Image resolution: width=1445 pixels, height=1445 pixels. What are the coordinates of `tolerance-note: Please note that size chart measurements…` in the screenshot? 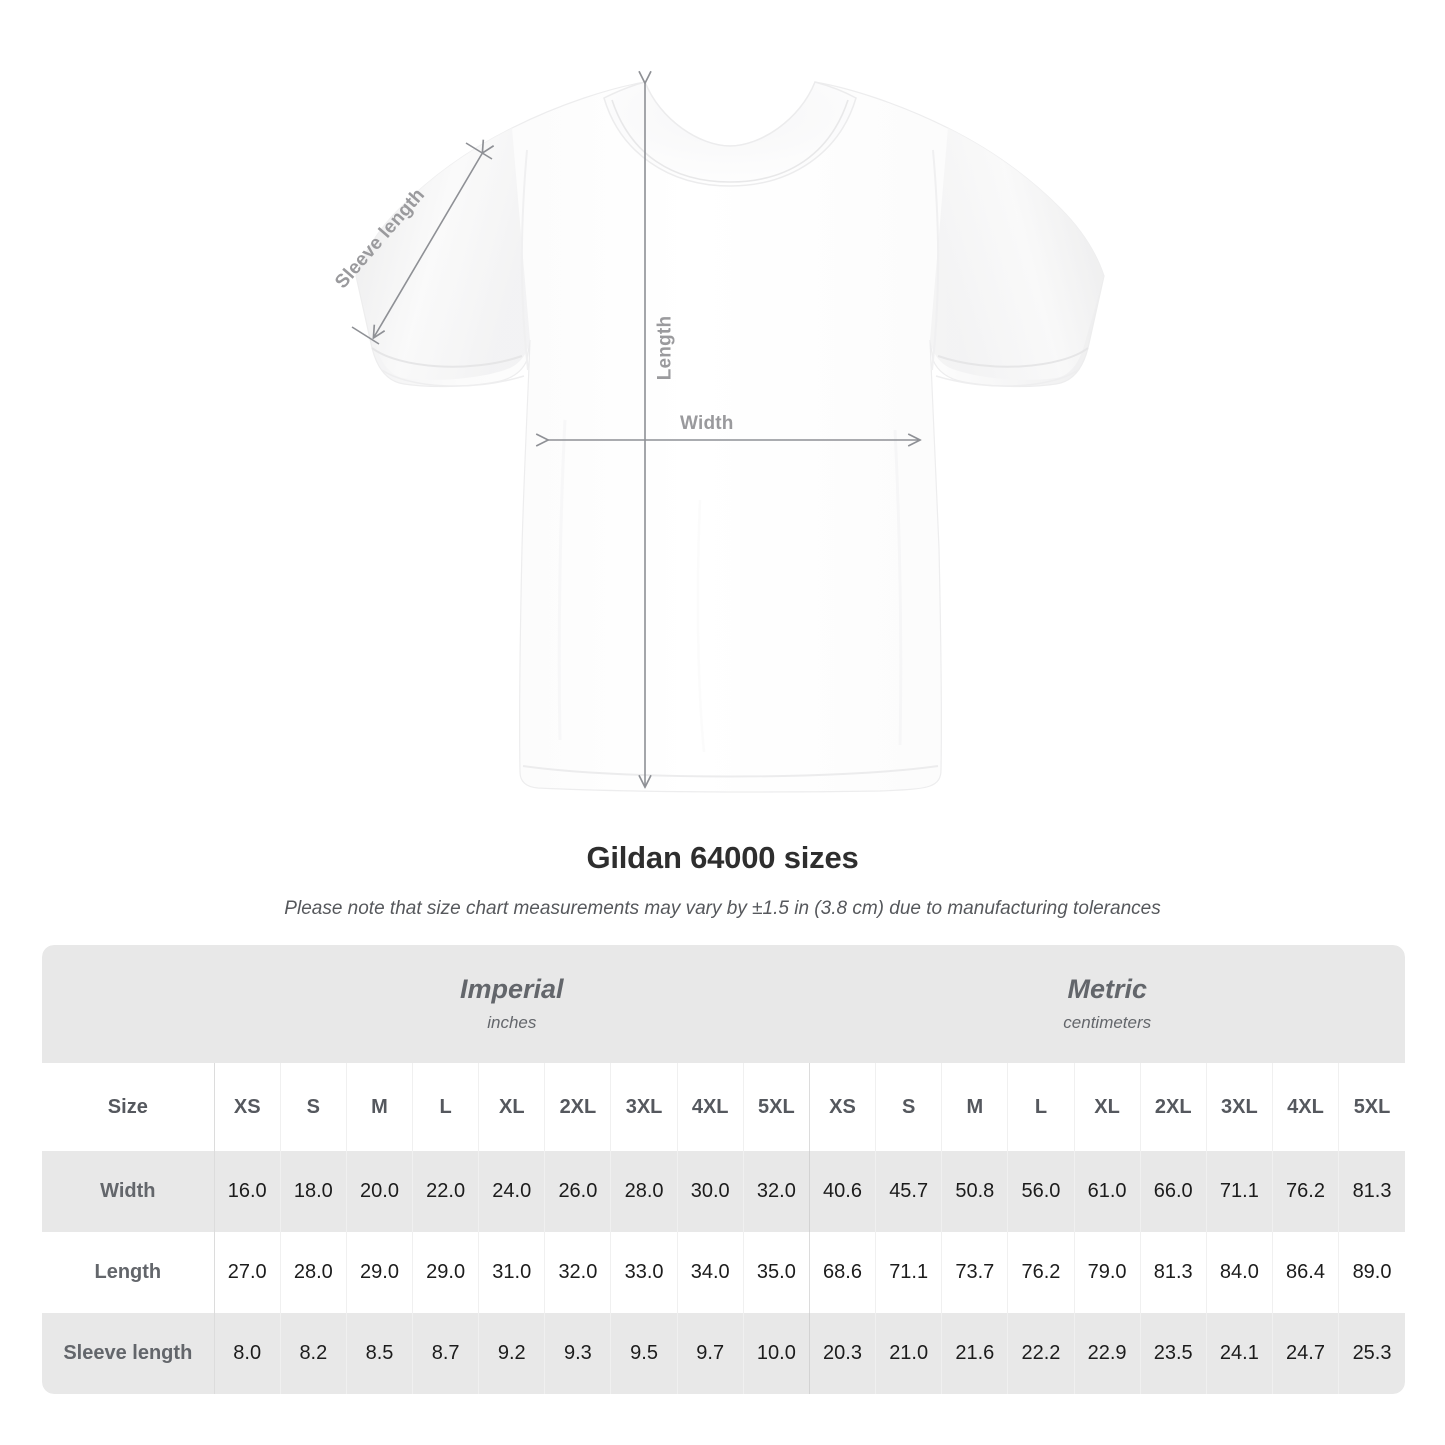 It's located at (722, 908).